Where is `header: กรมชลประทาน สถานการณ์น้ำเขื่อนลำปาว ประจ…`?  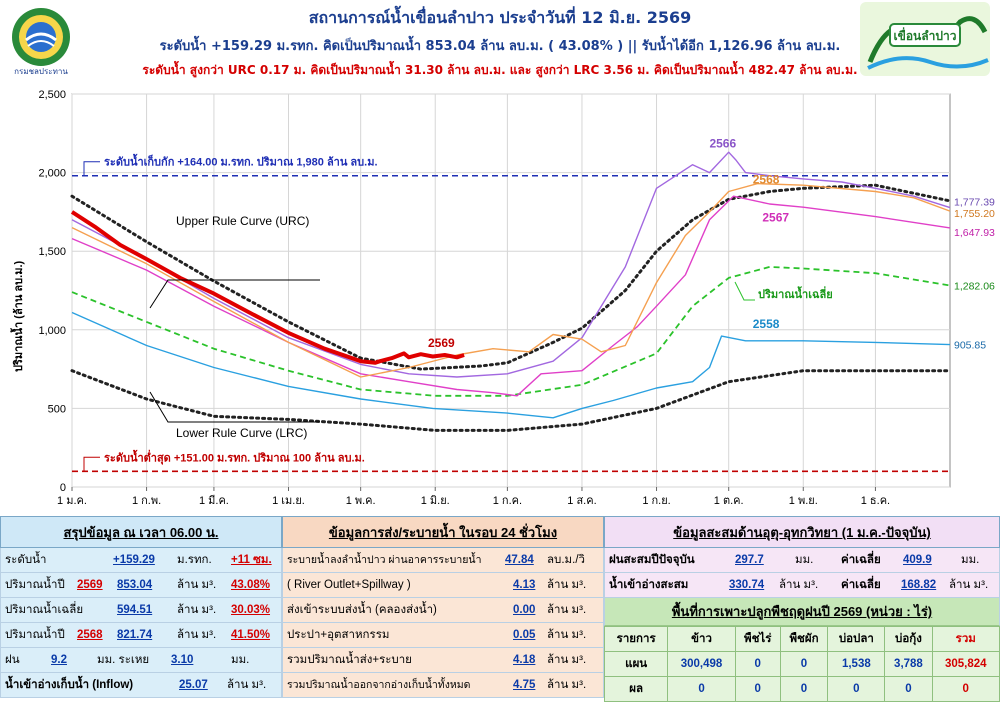
header: กรมชลประทาน สถานการณ์น้ำเขื่อนลำปาว ประจ… is located at coordinates (500, 40).